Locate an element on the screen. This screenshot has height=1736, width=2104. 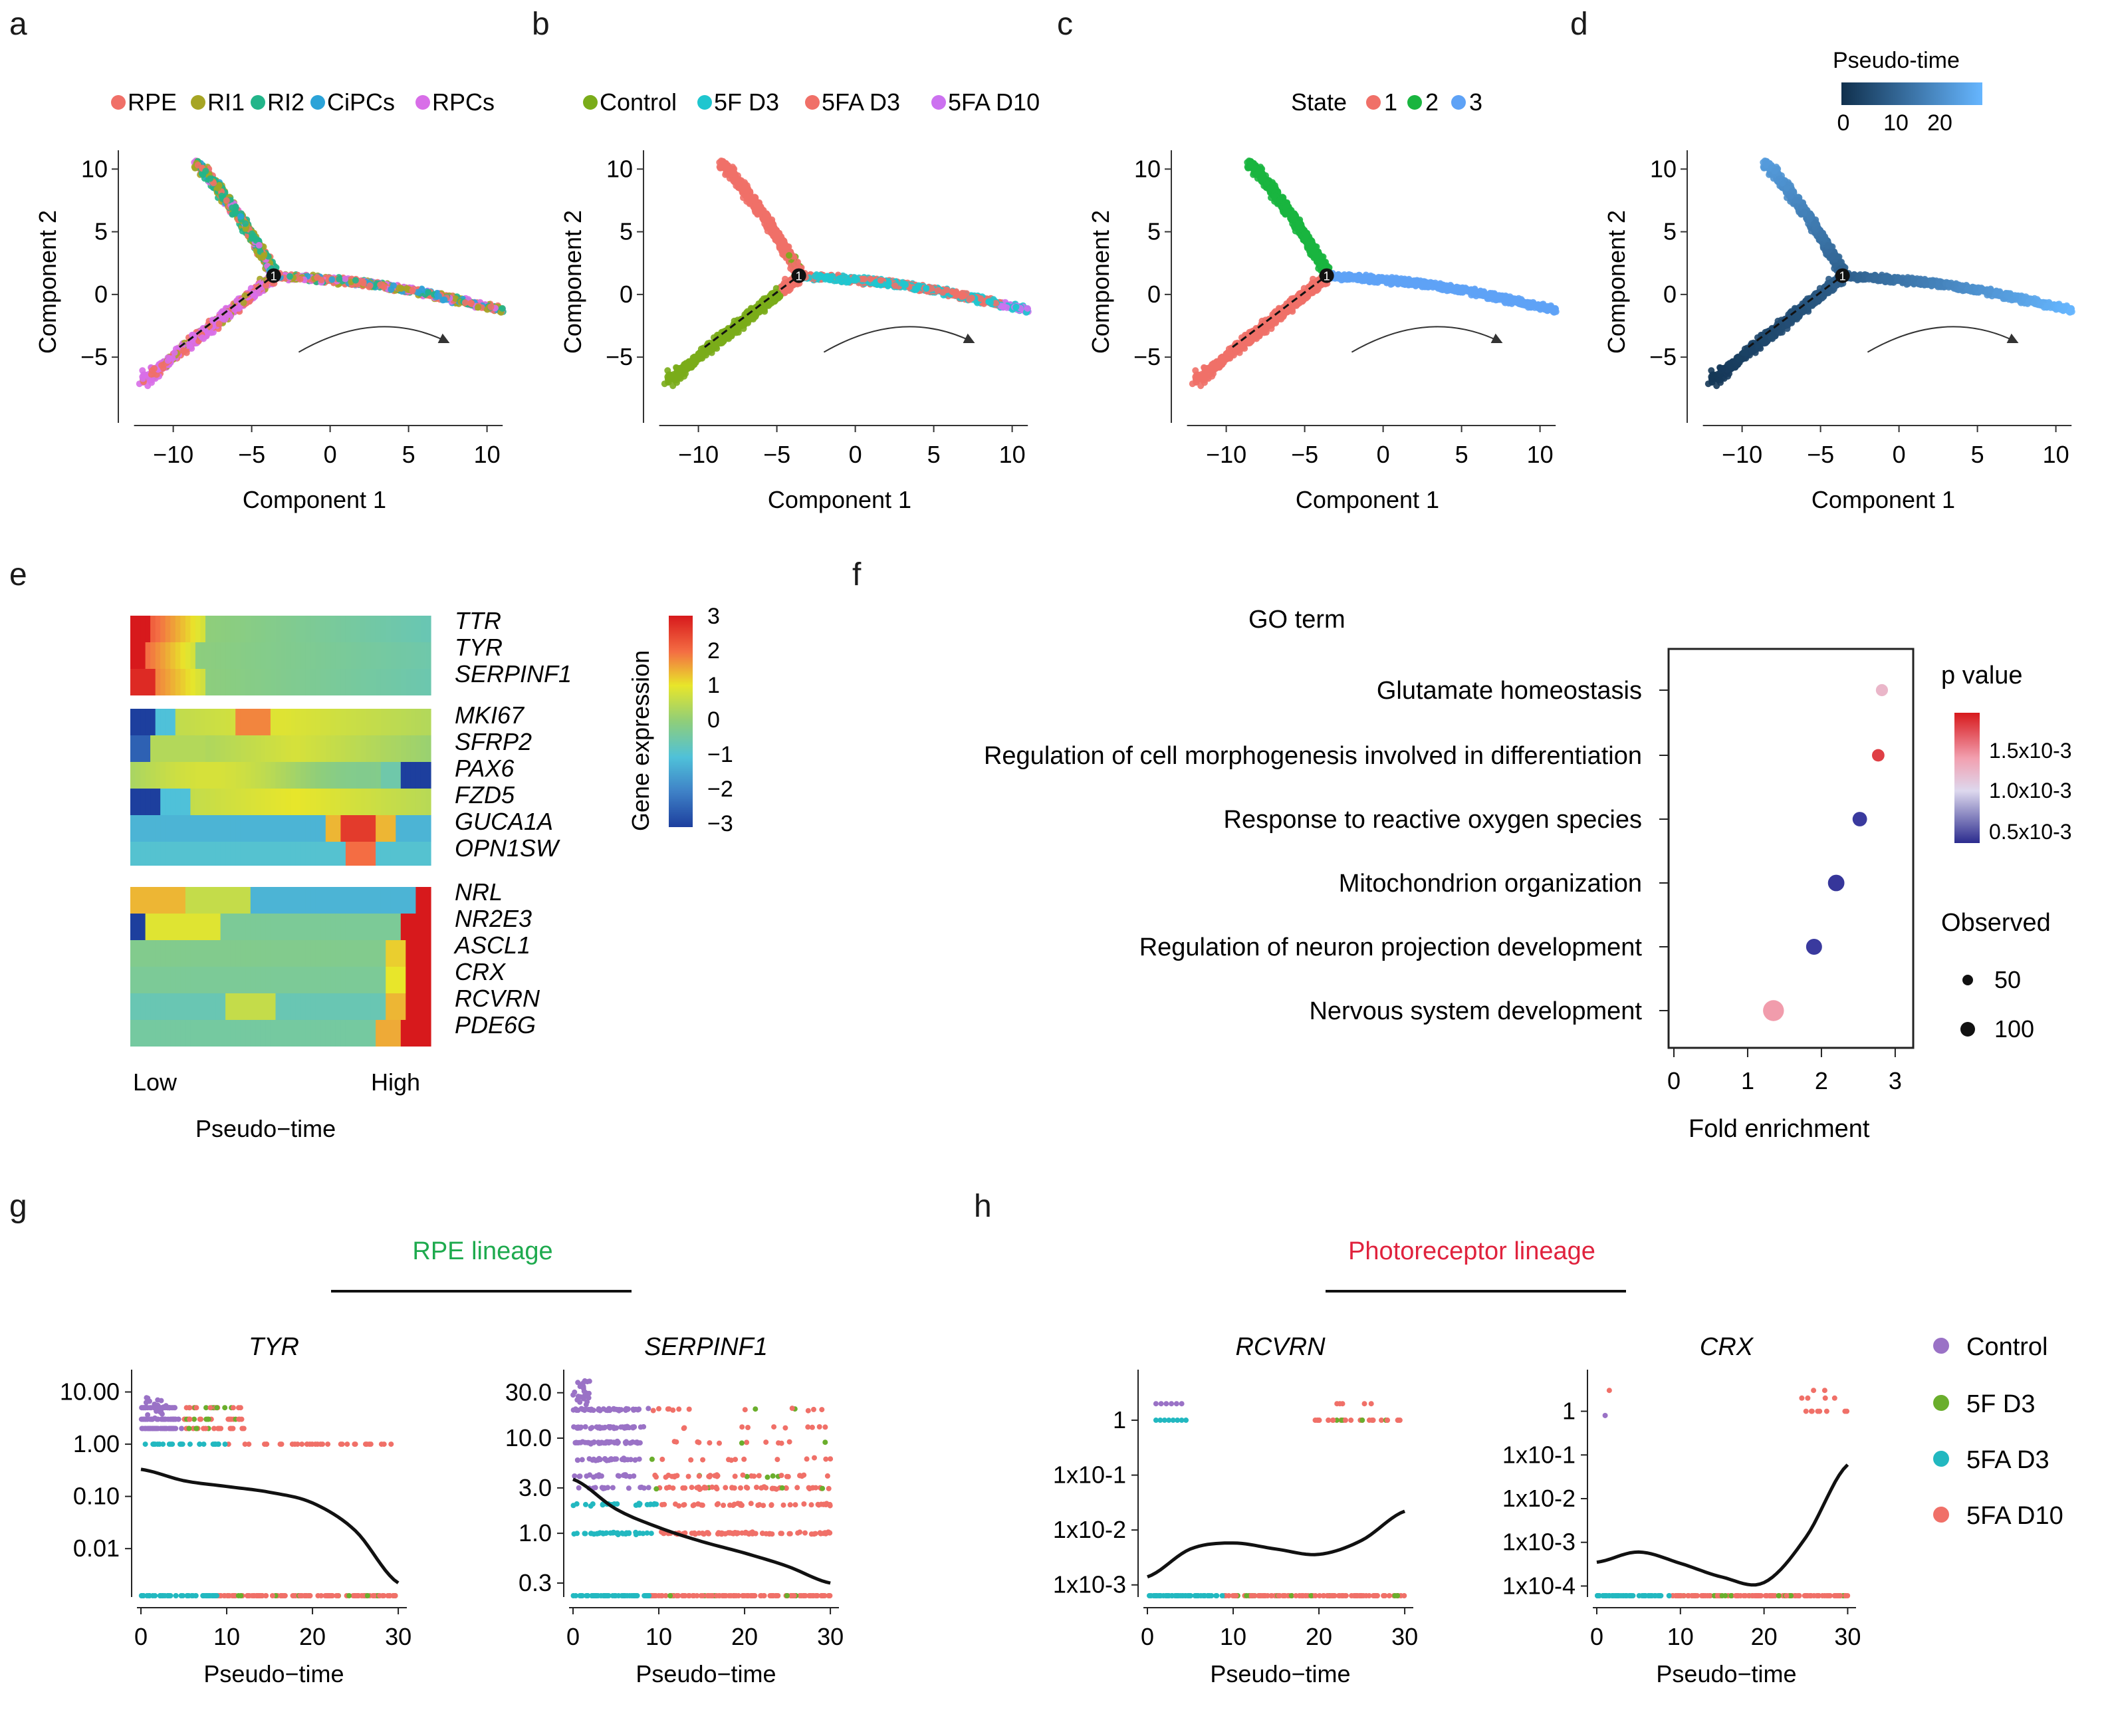
branch-point-label: 1 is located at coordinates (274, 276).